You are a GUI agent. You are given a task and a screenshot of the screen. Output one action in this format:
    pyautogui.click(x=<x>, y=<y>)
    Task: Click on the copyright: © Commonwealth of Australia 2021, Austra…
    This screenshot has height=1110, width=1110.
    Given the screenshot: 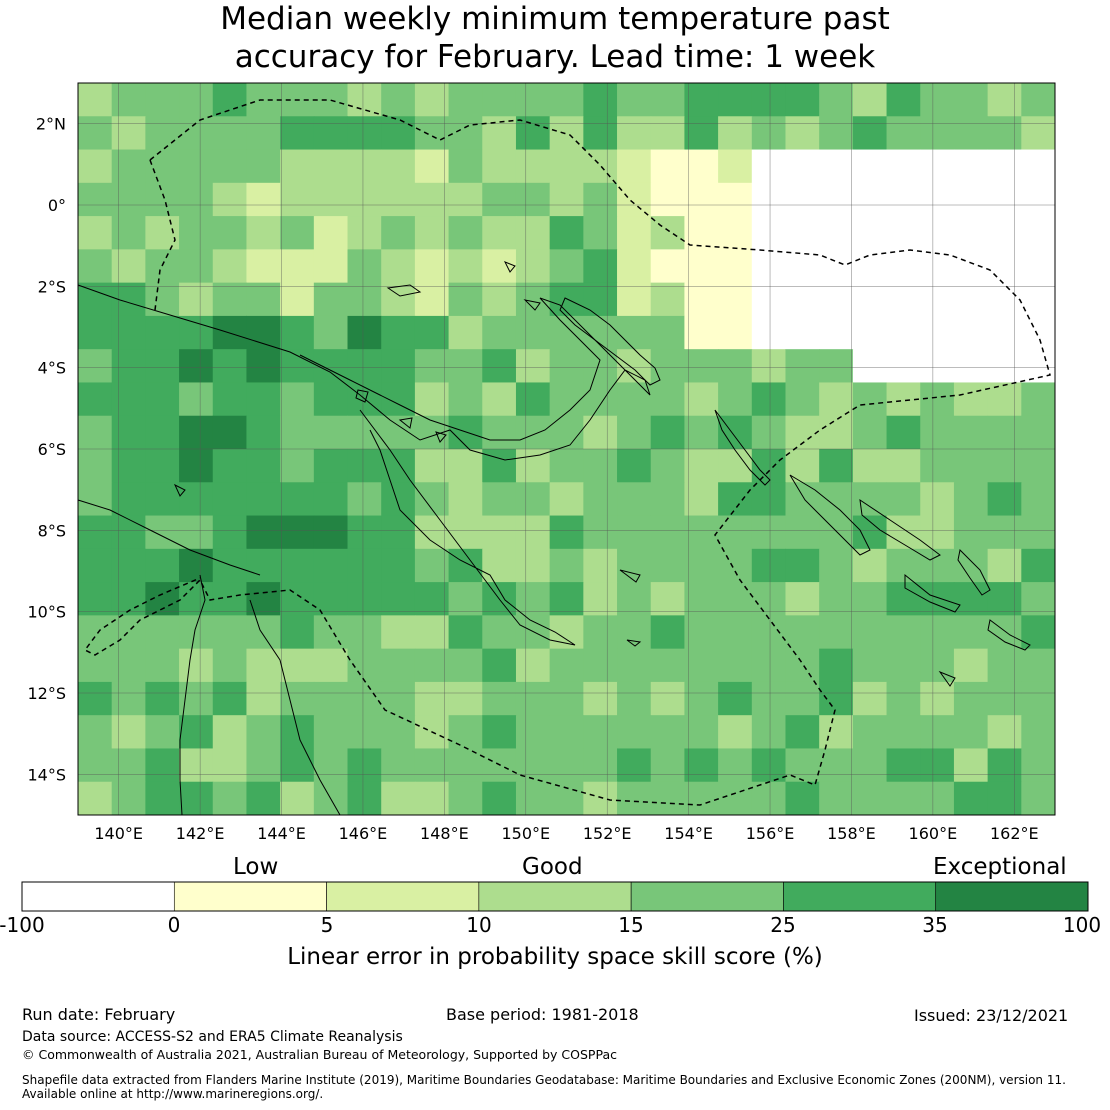 What is the action you would take?
    pyautogui.click(x=319, y=1054)
    